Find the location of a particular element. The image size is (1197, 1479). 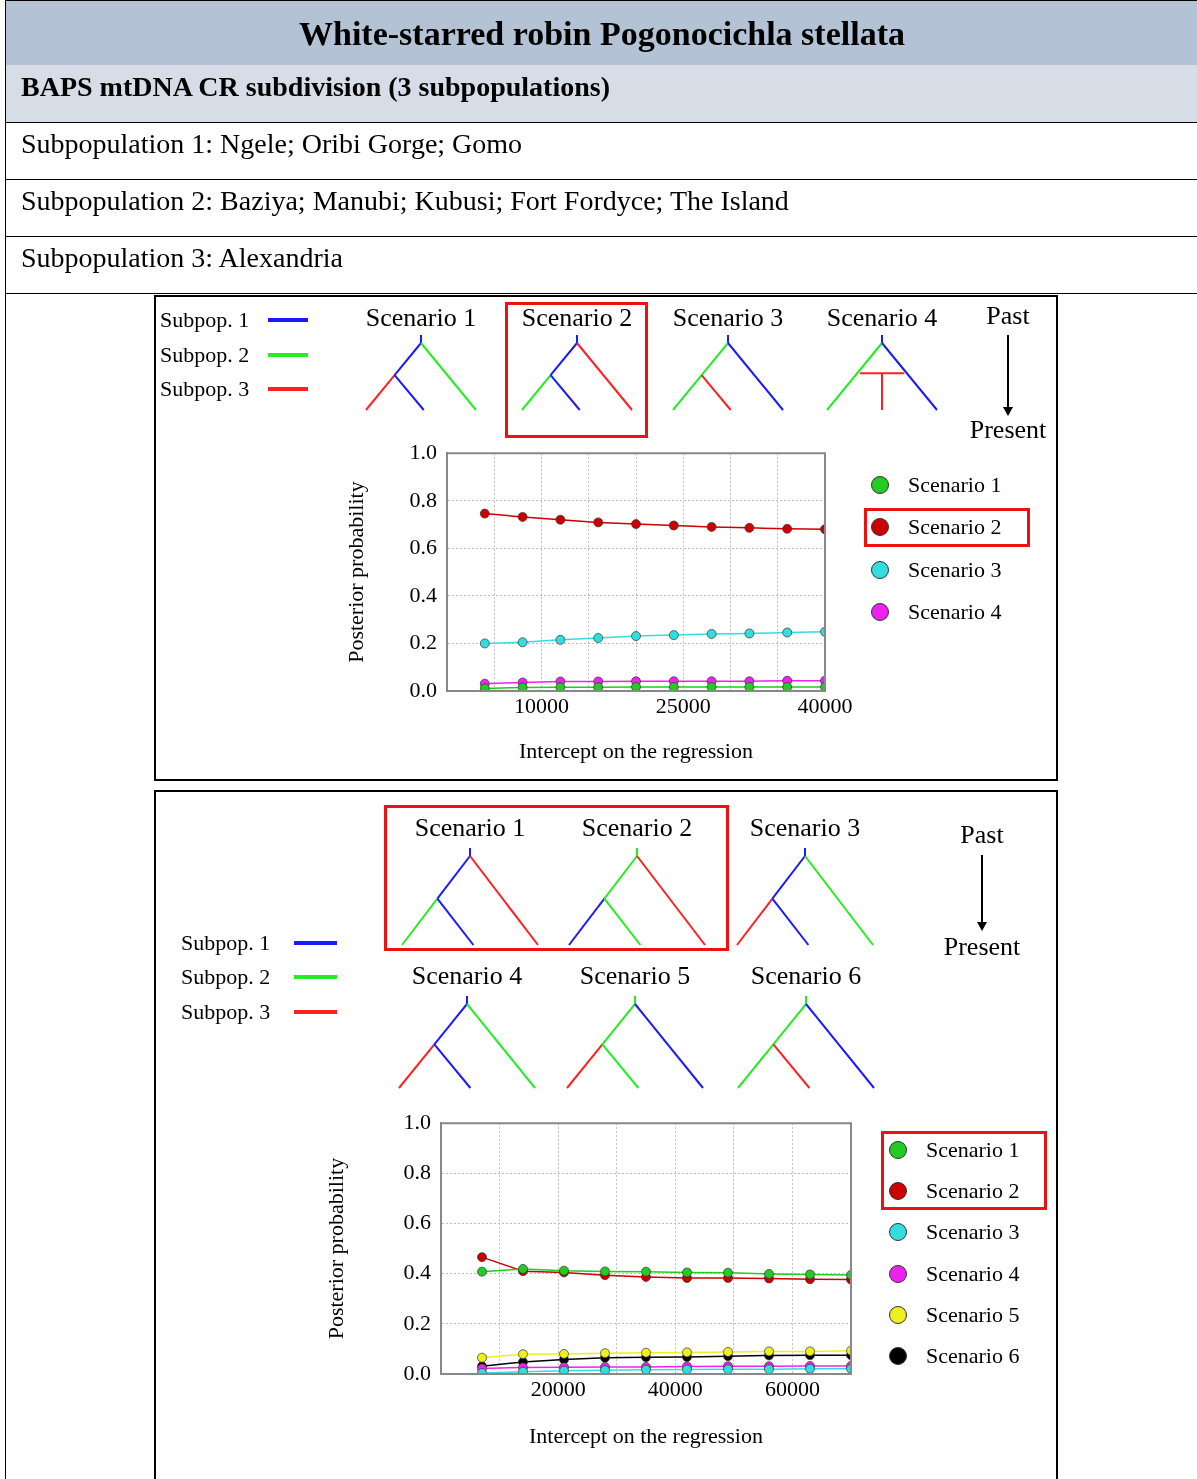

text: White-starred robin Pogonocichla stellata is located at coordinates (602, 33).